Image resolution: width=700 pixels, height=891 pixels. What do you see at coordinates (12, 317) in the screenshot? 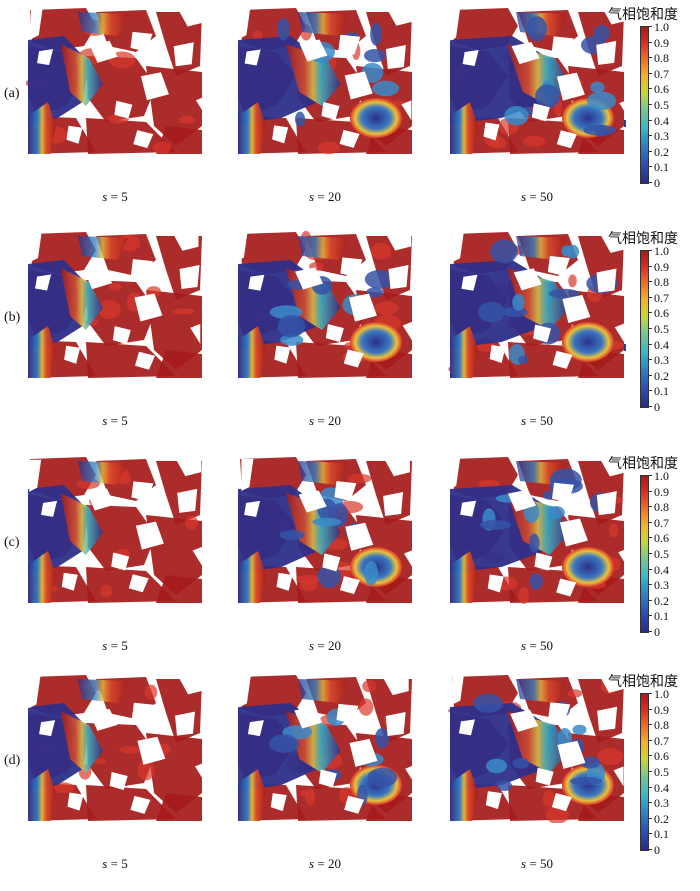
I see `row-label: (b)` at bounding box center [12, 317].